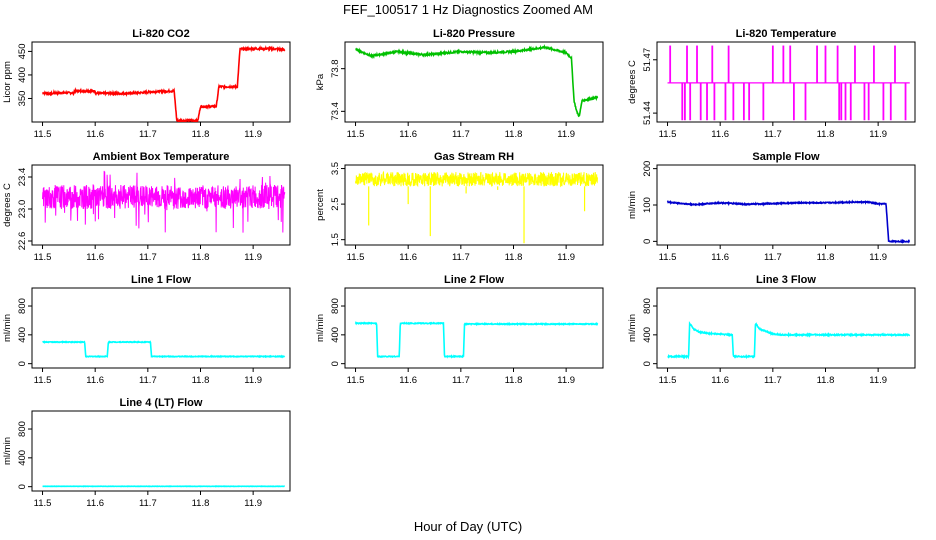  What do you see at coordinates (335, 204) in the screenshot?
I see `y-tick-label: 2.5` at bounding box center [335, 204].